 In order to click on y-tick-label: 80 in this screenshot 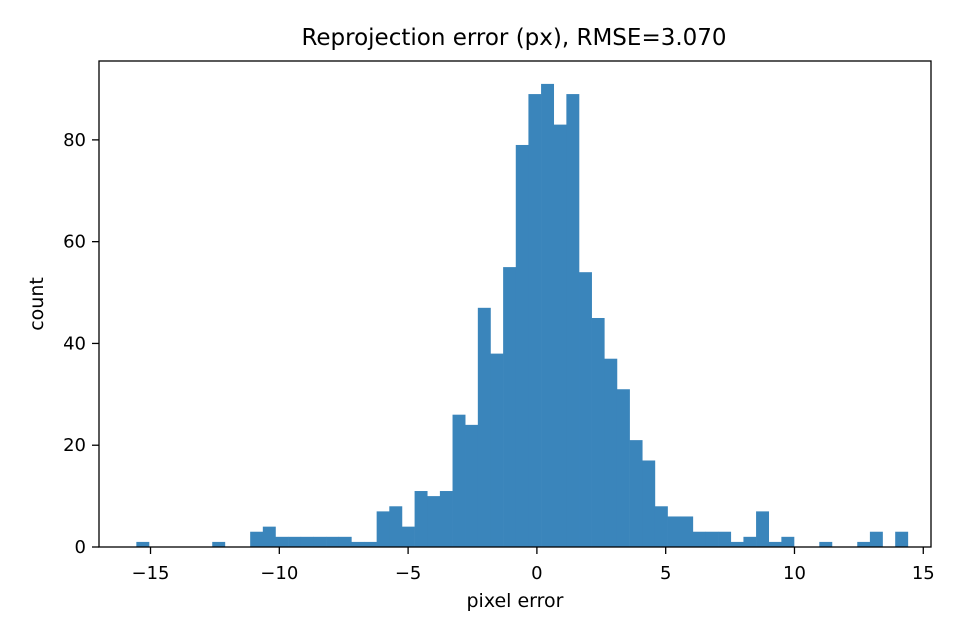, I will do `click(74, 140)`.